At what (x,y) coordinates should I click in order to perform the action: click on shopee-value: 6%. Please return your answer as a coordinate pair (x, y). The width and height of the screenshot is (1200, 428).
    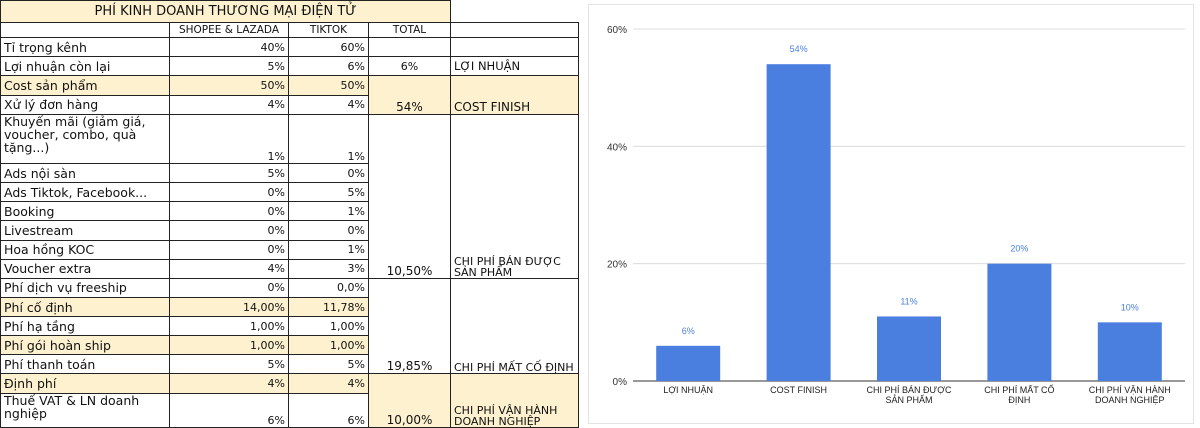
    Looking at the image, I should click on (229, 410).